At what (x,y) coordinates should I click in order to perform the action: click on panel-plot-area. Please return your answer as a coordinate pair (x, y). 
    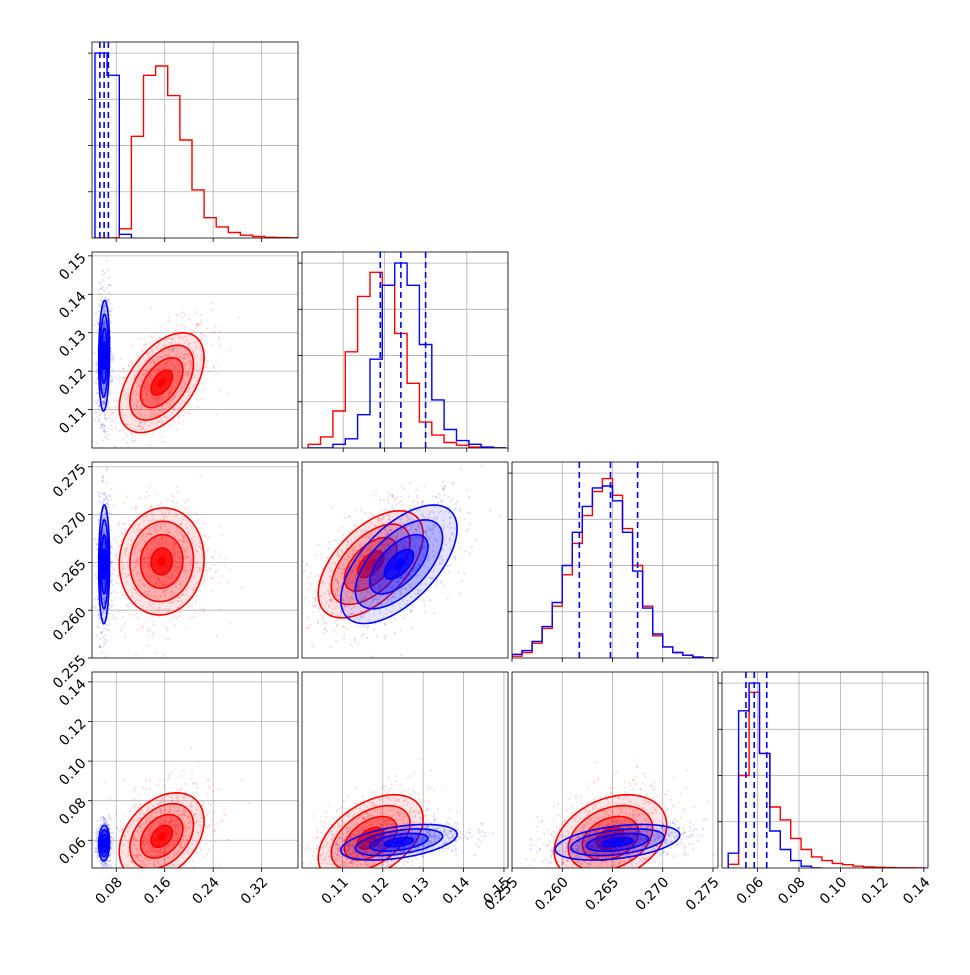
    Looking at the image, I should click on (405, 350).